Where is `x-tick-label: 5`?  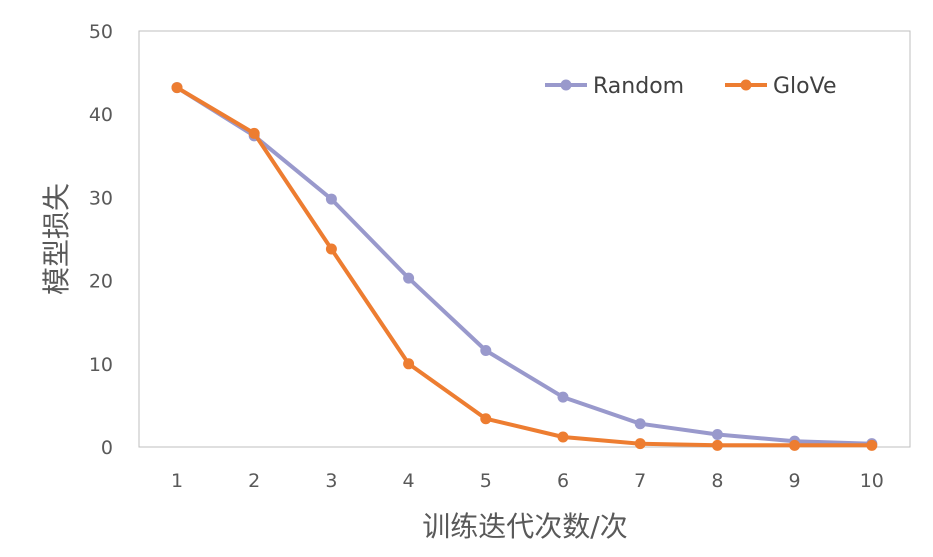 x-tick-label: 5 is located at coordinates (486, 481).